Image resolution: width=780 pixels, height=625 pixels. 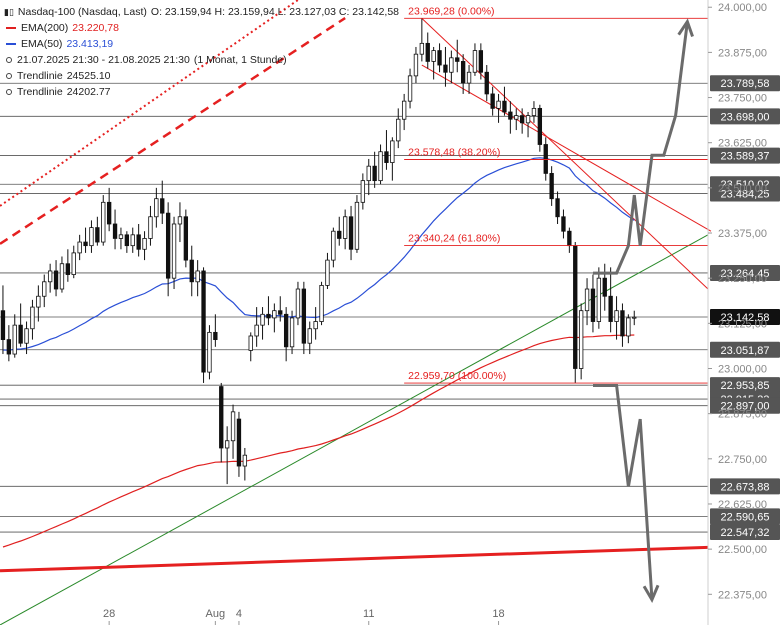 What do you see at coordinates (95, 28) in the screenshot?
I see `ema200-value: 23.220,78` at bounding box center [95, 28].